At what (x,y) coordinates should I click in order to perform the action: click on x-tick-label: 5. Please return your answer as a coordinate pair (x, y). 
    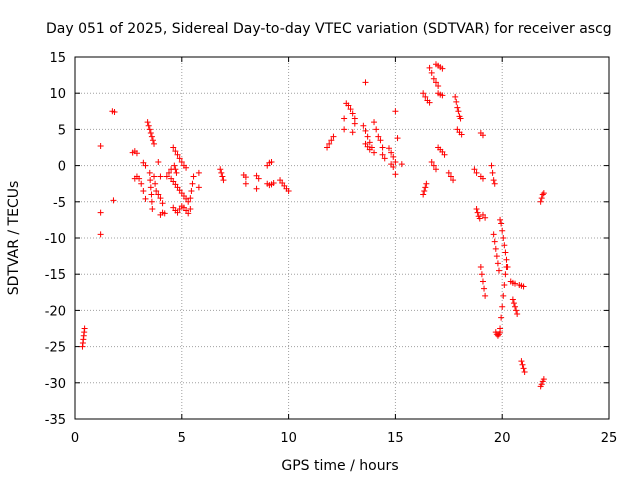
    Looking at the image, I should click on (182, 438).